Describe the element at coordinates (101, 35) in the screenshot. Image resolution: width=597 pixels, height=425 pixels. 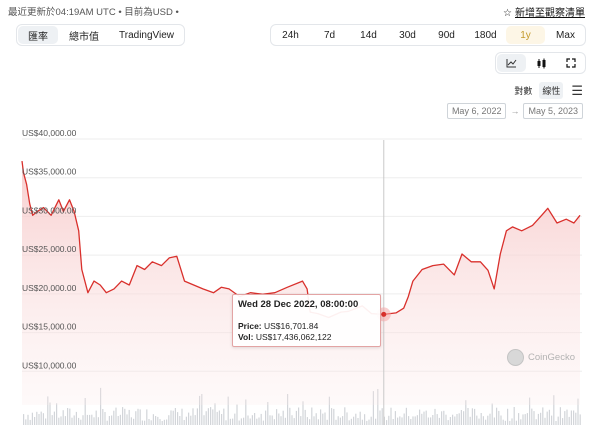
I see `chart-view-tabs: 匯率 總市值 TradingView` at that location.